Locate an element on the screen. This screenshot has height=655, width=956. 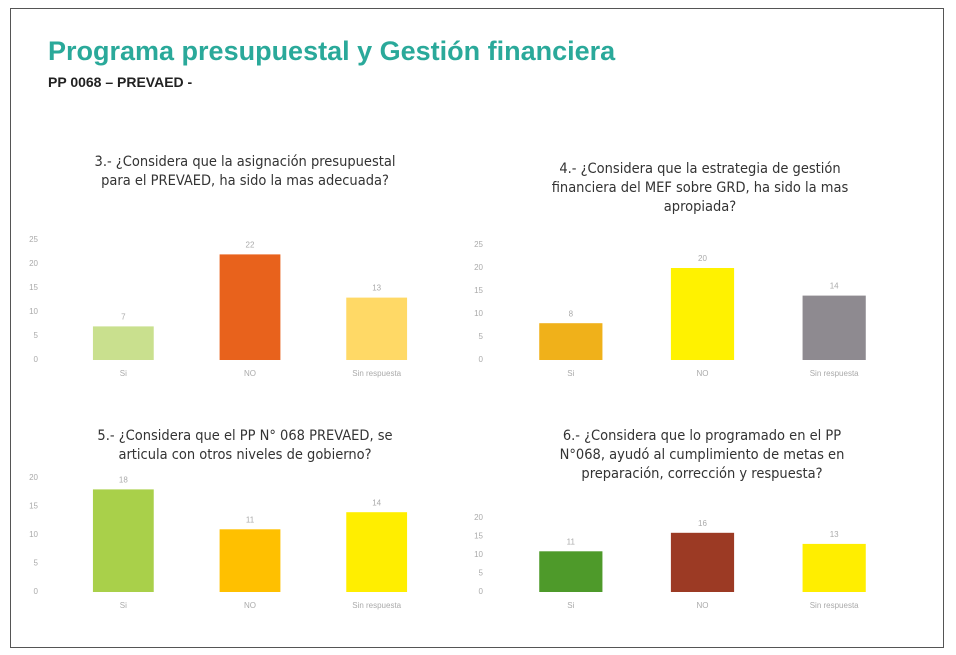
data-label: 16 is located at coordinates (702, 523).